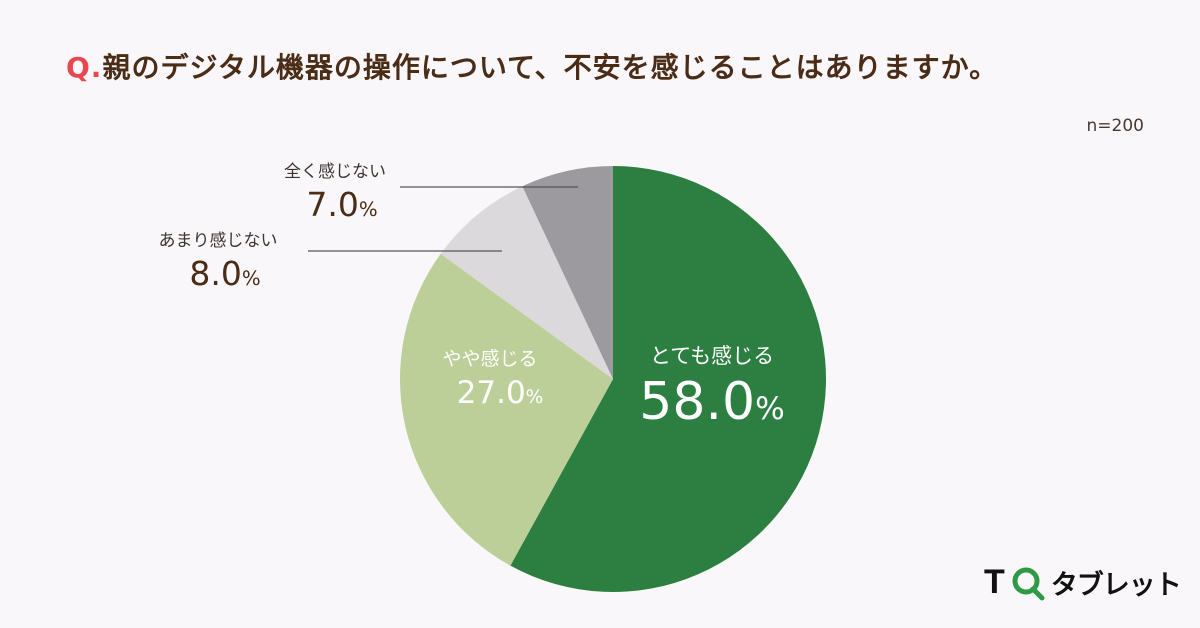 The height and width of the screenshot is (628, 1200). I want to click on slice-not-at-all, so click(567, 272).